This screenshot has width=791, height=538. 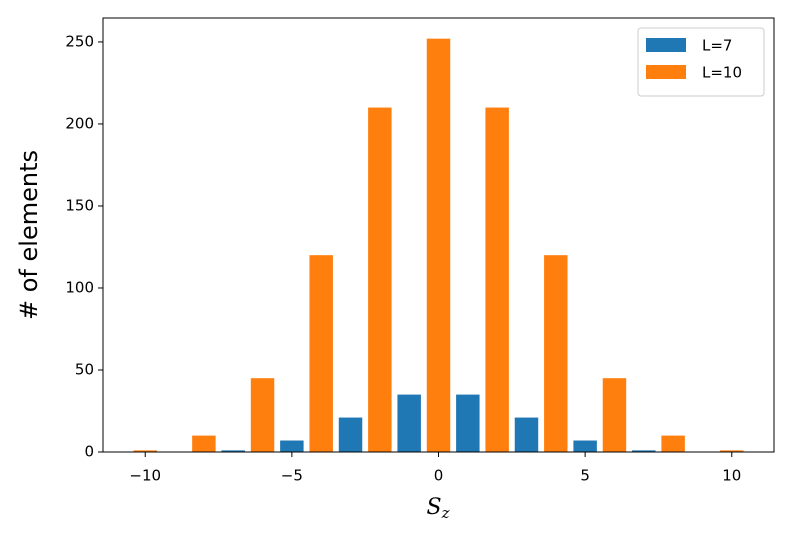 What do you see at coordinates (722, 73) in the screenshot?
I see `legend-label: L=10` at bounding box center [722, 73].